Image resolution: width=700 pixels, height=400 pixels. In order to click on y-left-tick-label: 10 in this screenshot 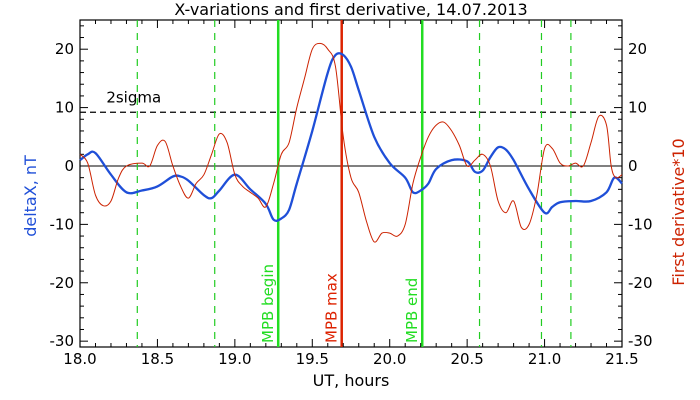, I will do `click(64, 108)`.